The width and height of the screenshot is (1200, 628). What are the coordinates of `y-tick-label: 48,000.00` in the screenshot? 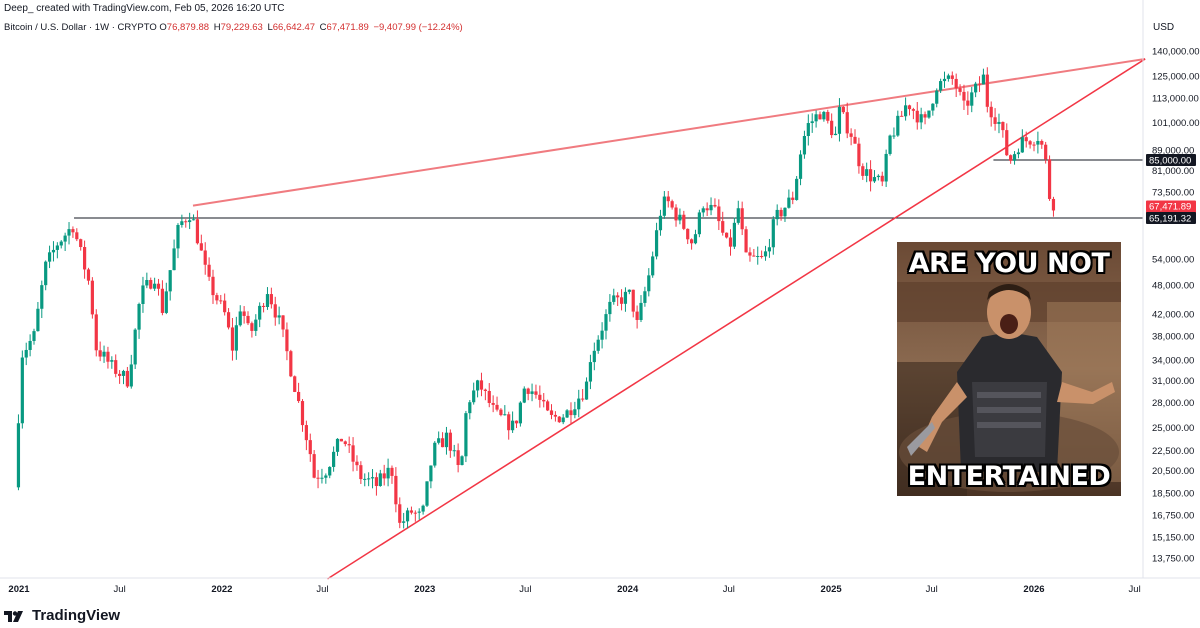 It's located at (1173, 285).